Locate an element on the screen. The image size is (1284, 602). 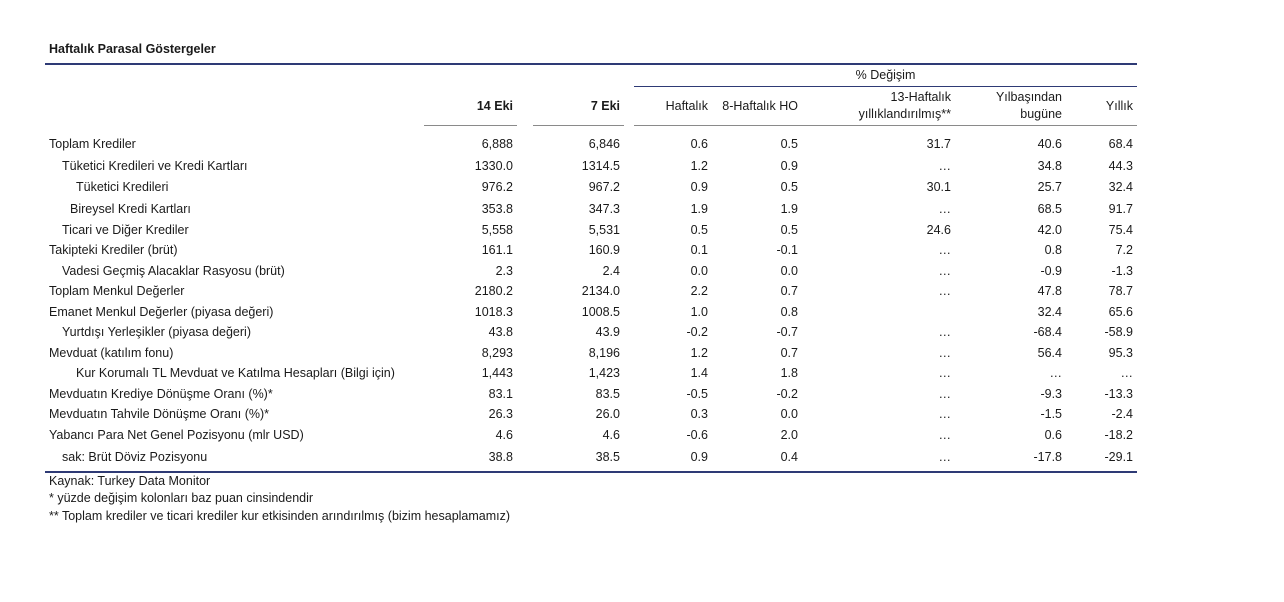
value-8-week-ma: 0.9 is located at coordinates (789, 166).